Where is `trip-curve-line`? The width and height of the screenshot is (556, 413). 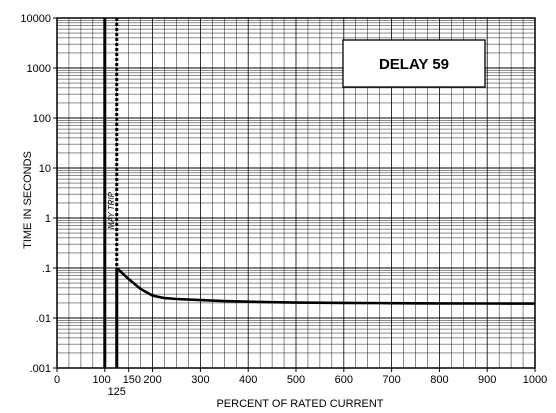 trip-curve-line is located at coordinates (325, 286).